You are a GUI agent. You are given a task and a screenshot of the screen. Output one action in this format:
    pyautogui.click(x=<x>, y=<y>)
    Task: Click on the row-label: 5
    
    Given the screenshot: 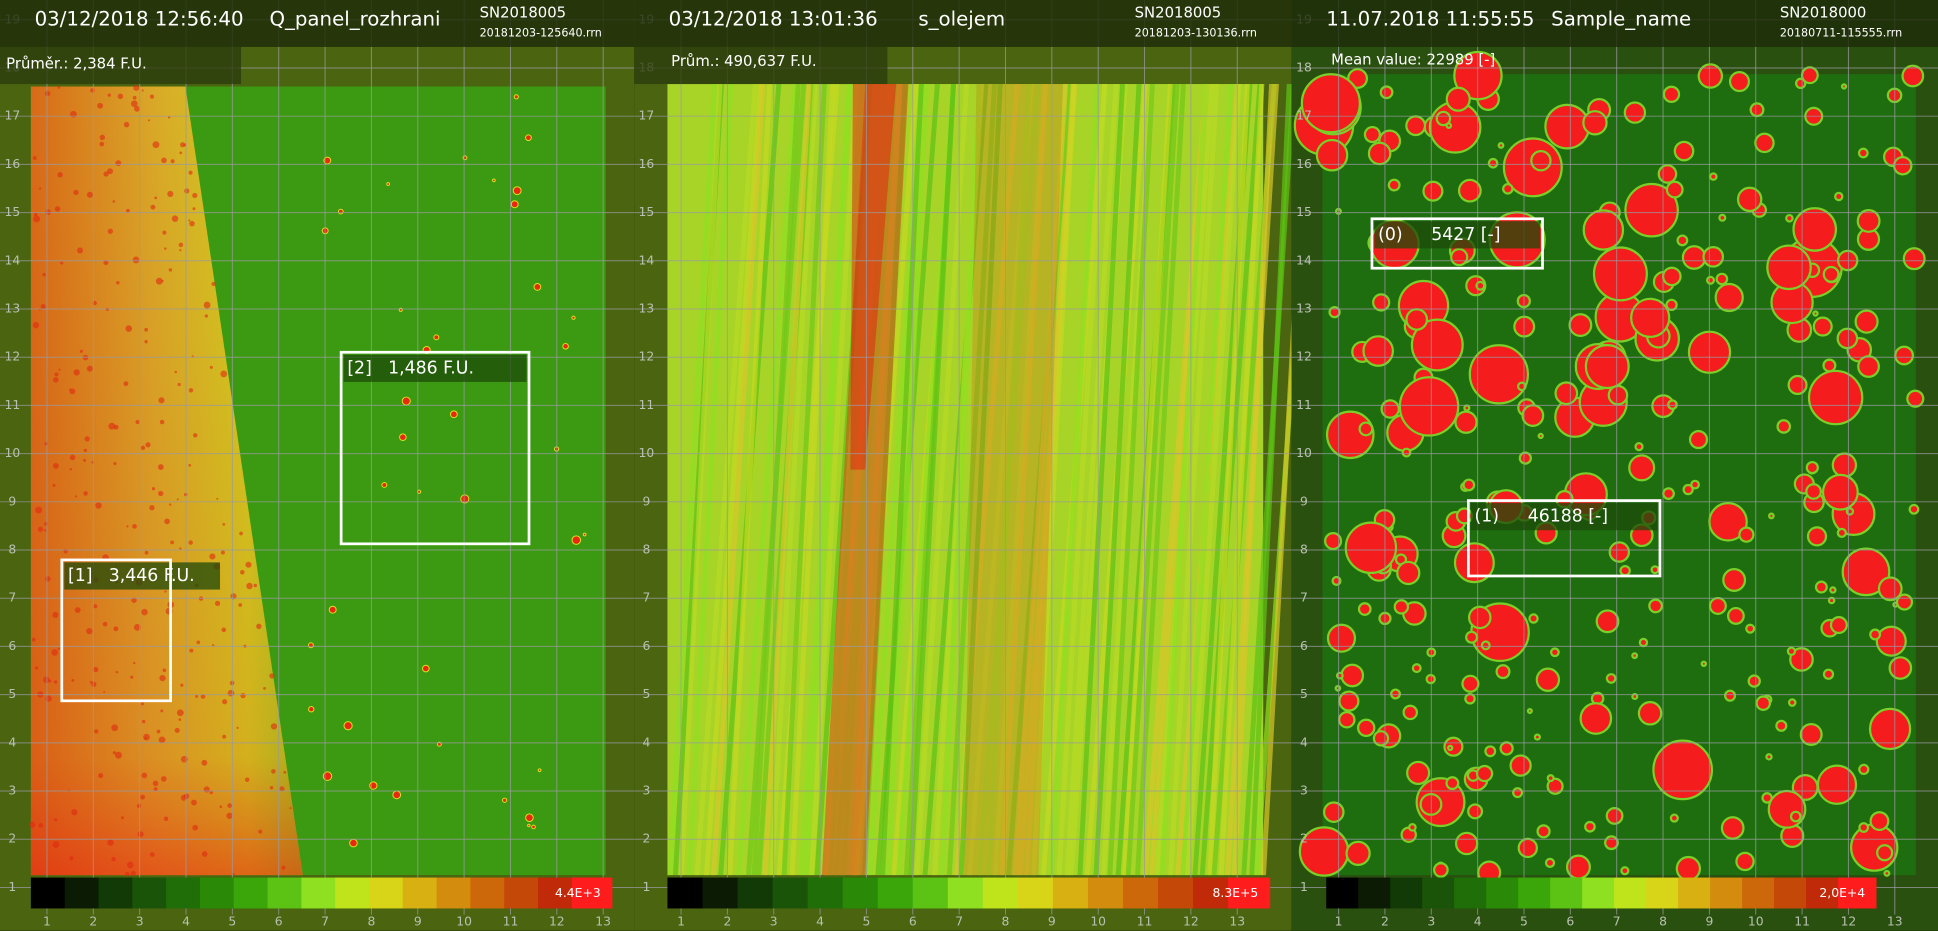 What is the action you would take?
    pyautogui.click(x=646, y=694)
    